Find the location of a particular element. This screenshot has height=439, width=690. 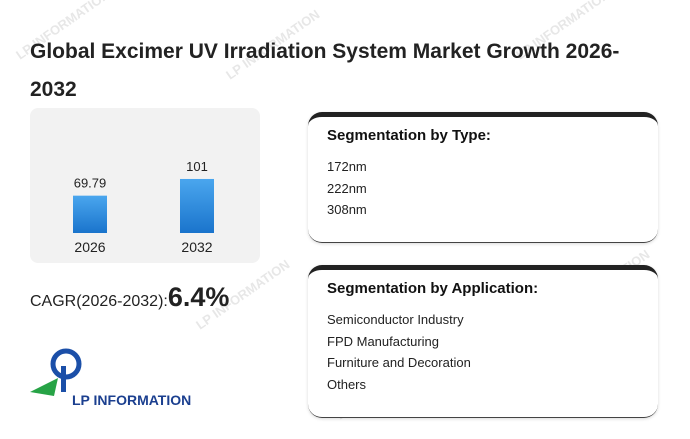

segment-item: Others is located at coordinates (347, 384).